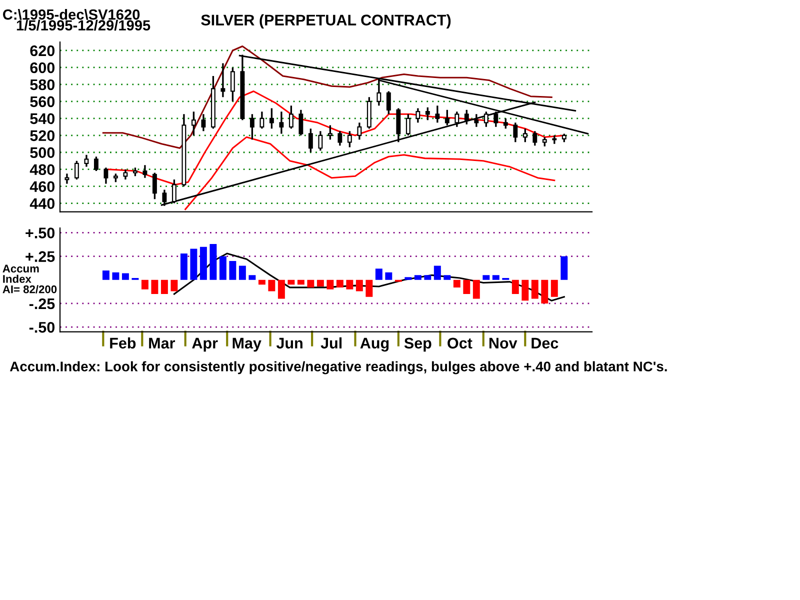  Describe the element at coordinates (42, 152) in the screenshot. I see `y-tick-label: 500` at that location.